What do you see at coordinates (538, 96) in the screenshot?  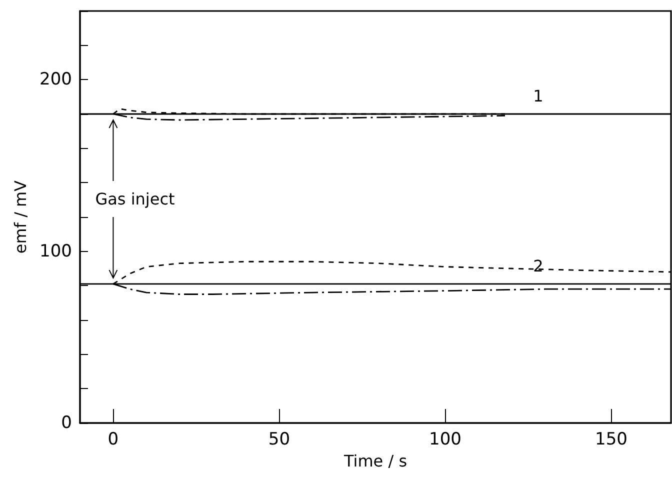 I see `annotation: 1` at bounding box center [538, 96].